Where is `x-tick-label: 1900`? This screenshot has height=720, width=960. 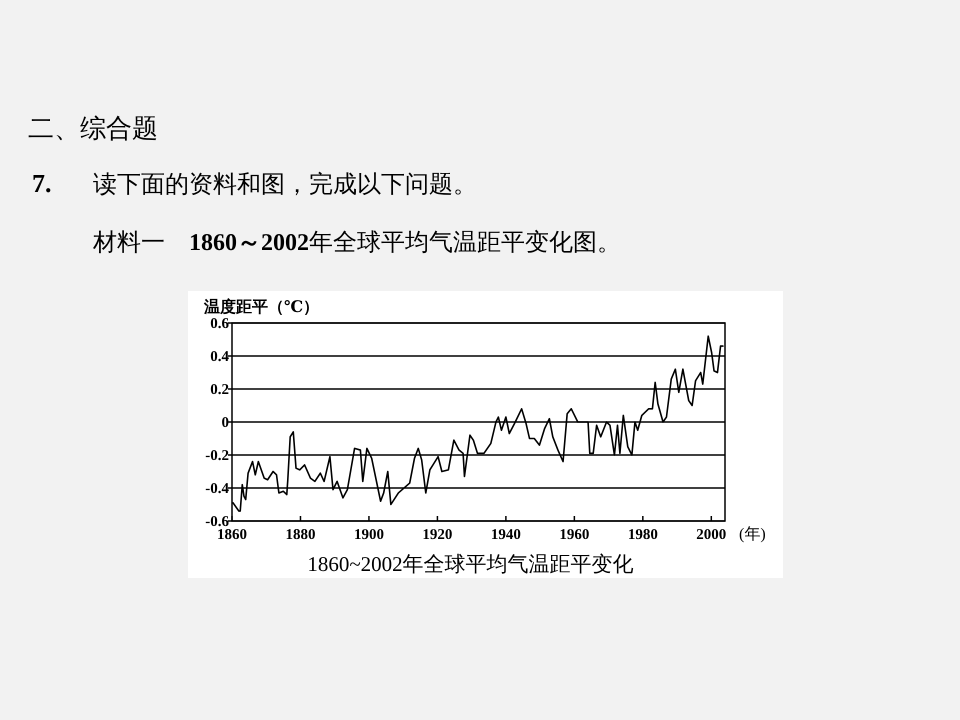
x-tick-label: 1900 is located at coordinates (369, 535).